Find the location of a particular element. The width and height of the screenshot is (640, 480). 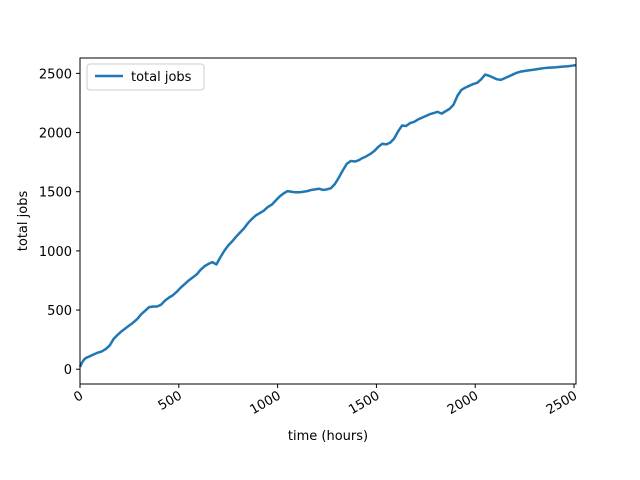

x-axis-label: time (hours) is located at coordinates (328, 436).